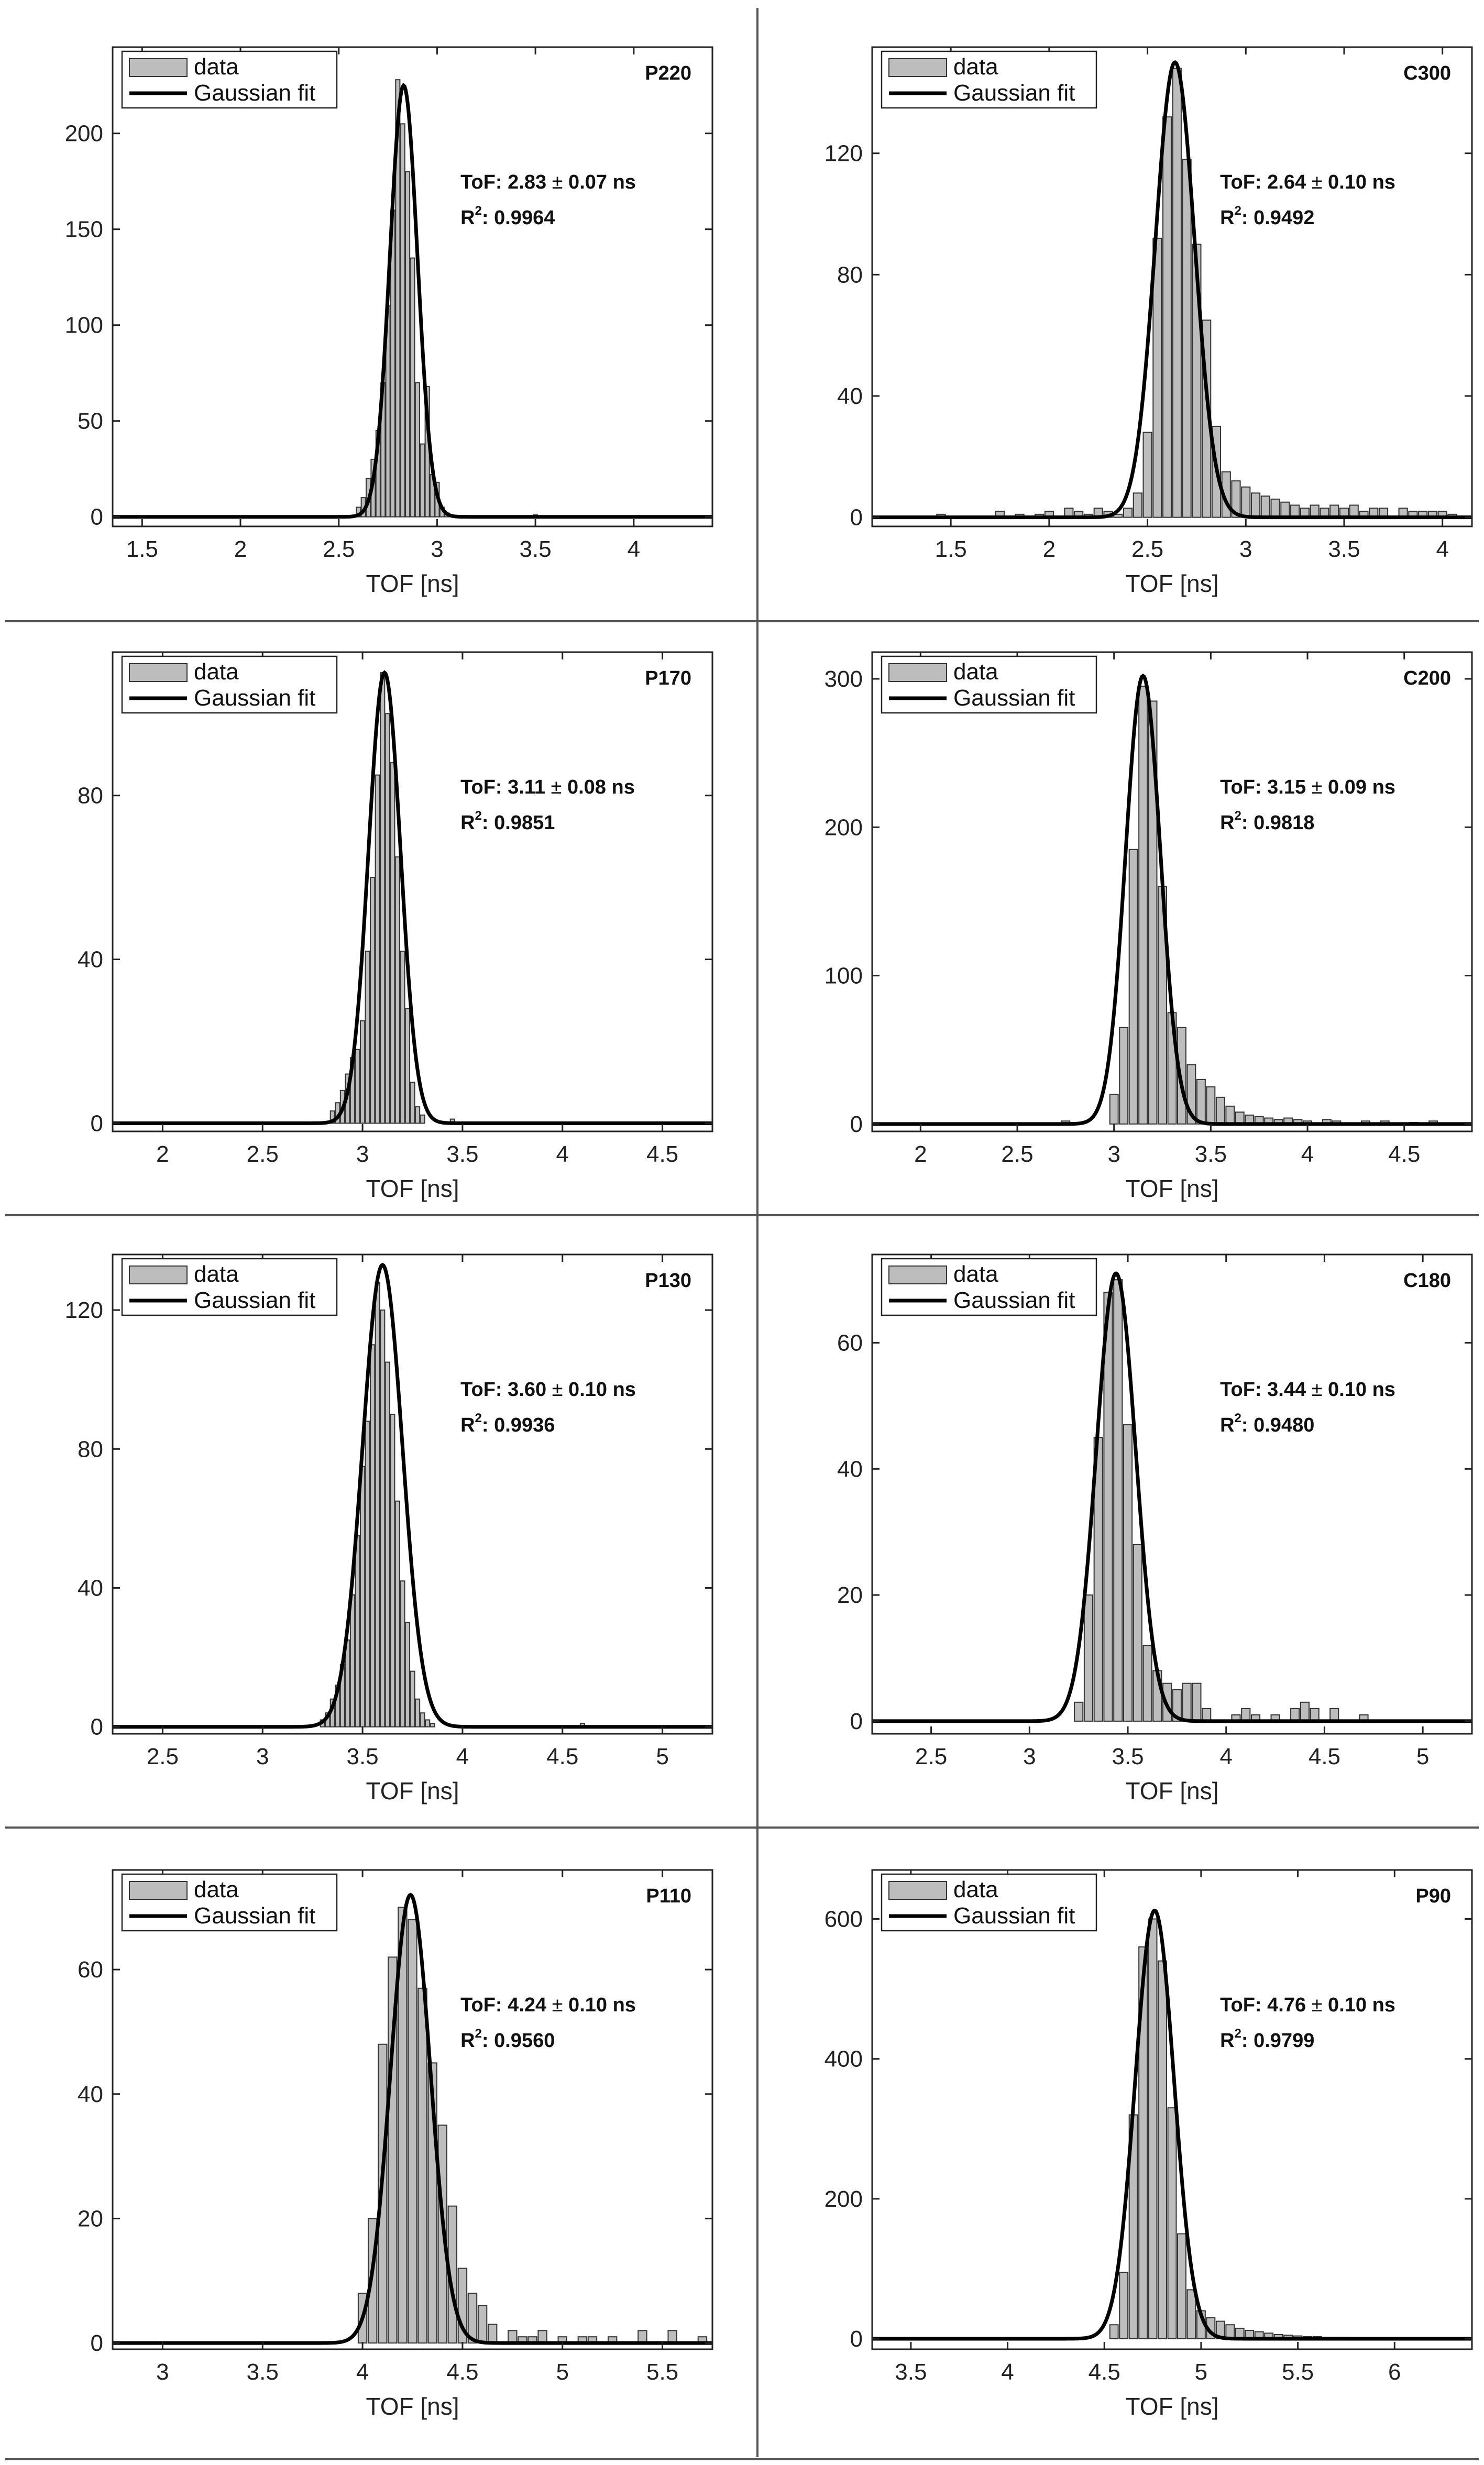 The width and height of the screenshot is (1484, 2465). Describe the element at coordinates (412, 299) in the screenshot. I see `plot-area` at that location.